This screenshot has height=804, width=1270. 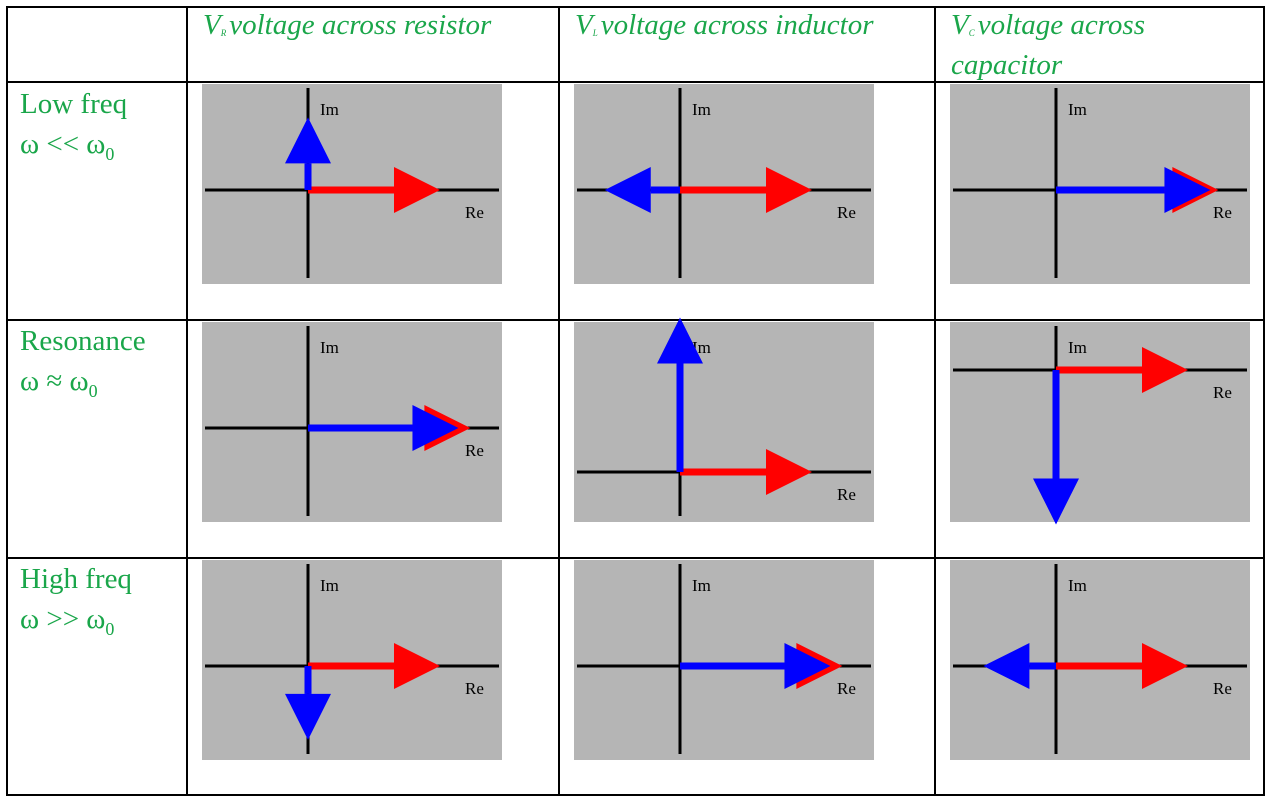 What do you see at coordinates (1048, 45) in the screenshot?
I see `header-capacitor: VC voltage across capacitor` at bounding box center [1048, 45].